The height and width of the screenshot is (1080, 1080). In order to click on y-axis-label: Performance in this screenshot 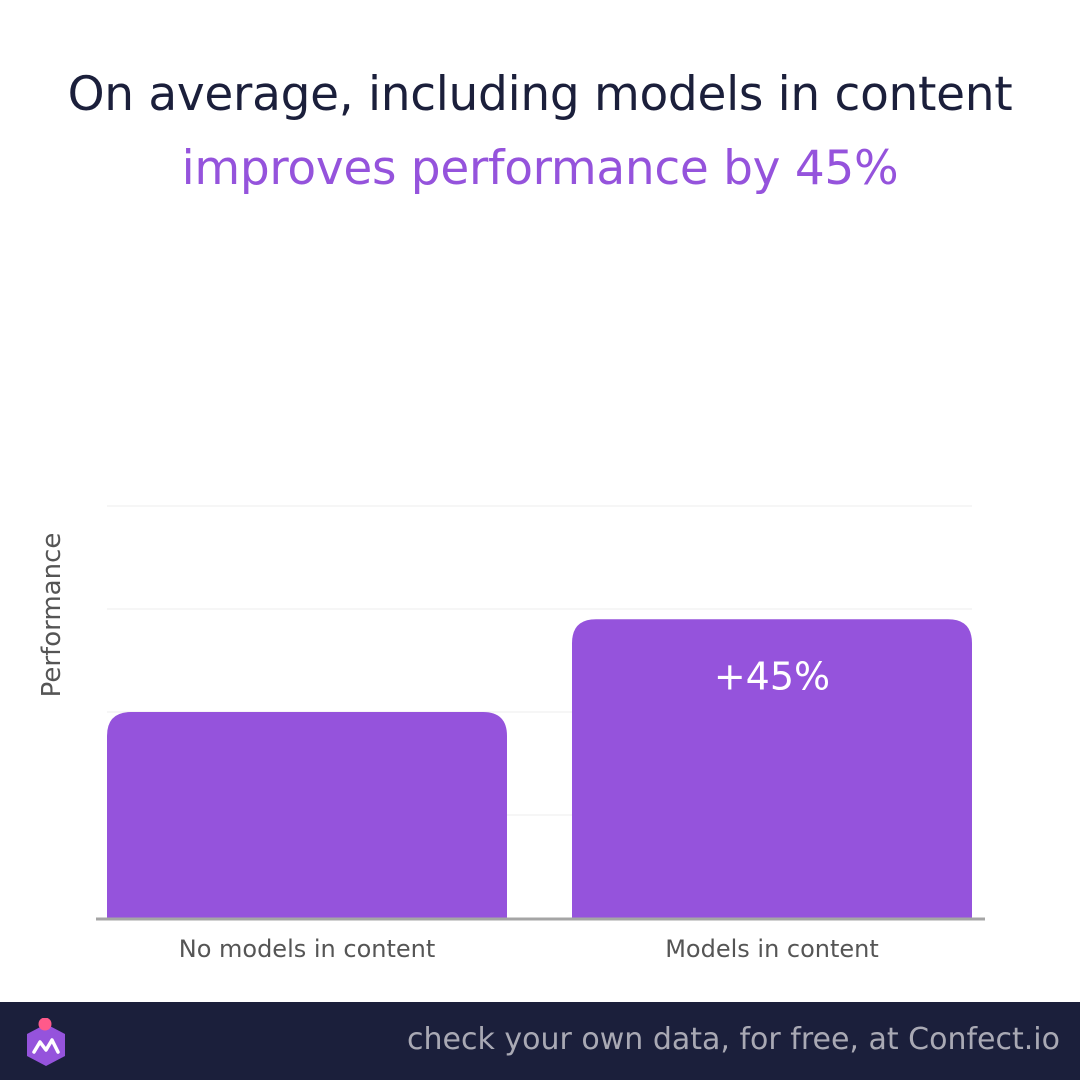, I will do `click(52, 615)`.